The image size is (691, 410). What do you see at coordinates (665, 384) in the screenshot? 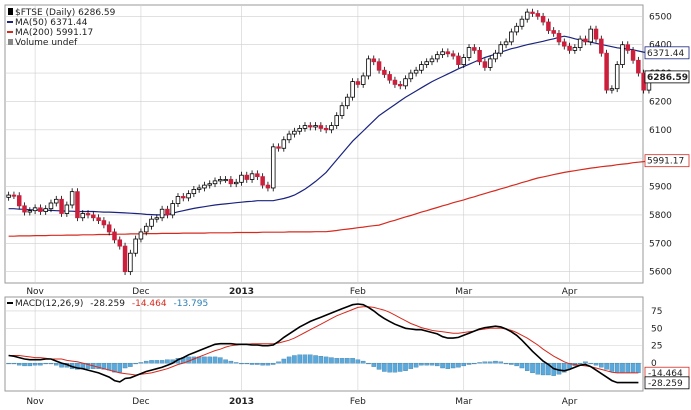
I see `macd-value-tag-label: -28.259` at bounding box center [665, 384].